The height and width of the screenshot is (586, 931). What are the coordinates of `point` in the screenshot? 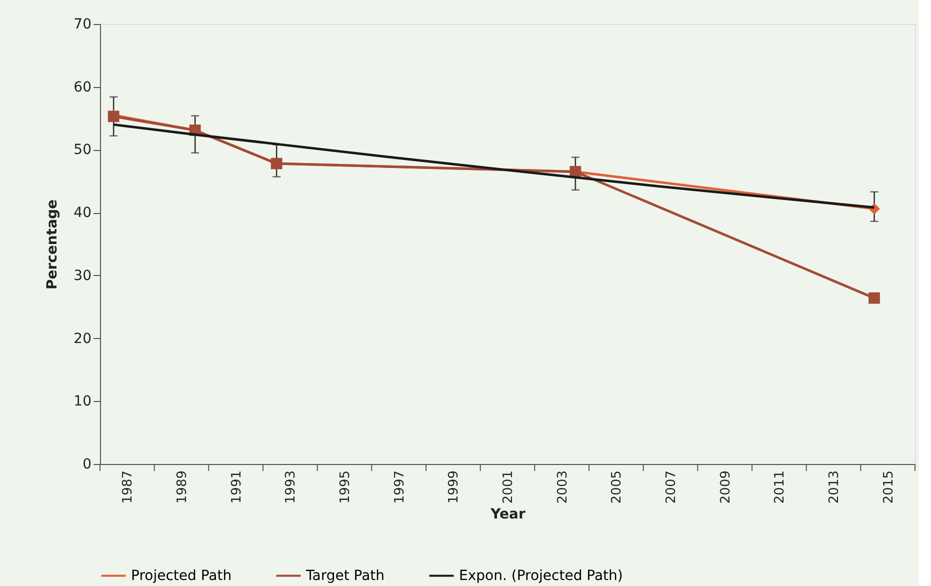 It's located at (874, 298).